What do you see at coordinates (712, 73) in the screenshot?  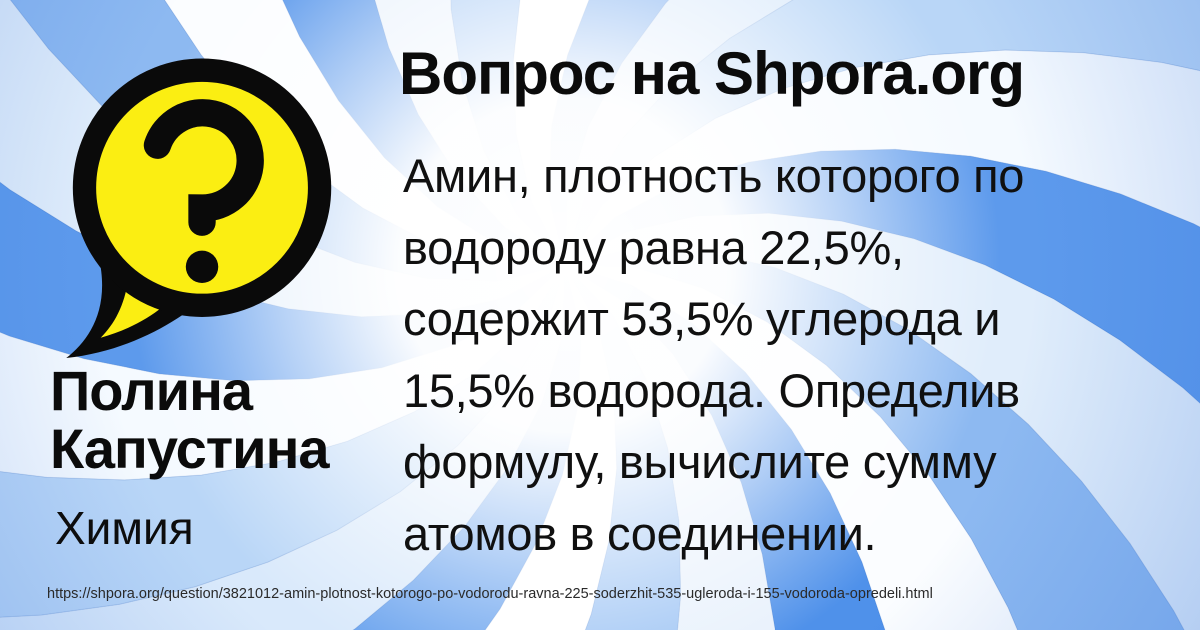 I see `page-title: Вопрос на Shpora.org` at bounding box center [712, 73].